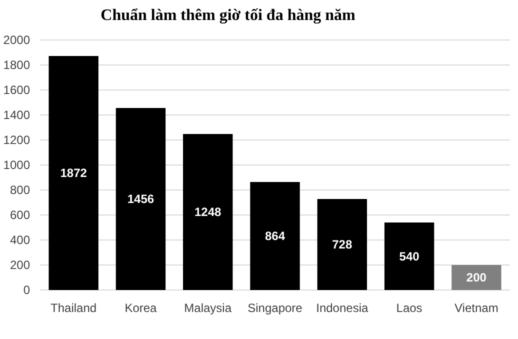  What do you see at coordinates (20, 240) in the screenshot?
I see `y-tick-label: 400` at bounding box center [20, 240].